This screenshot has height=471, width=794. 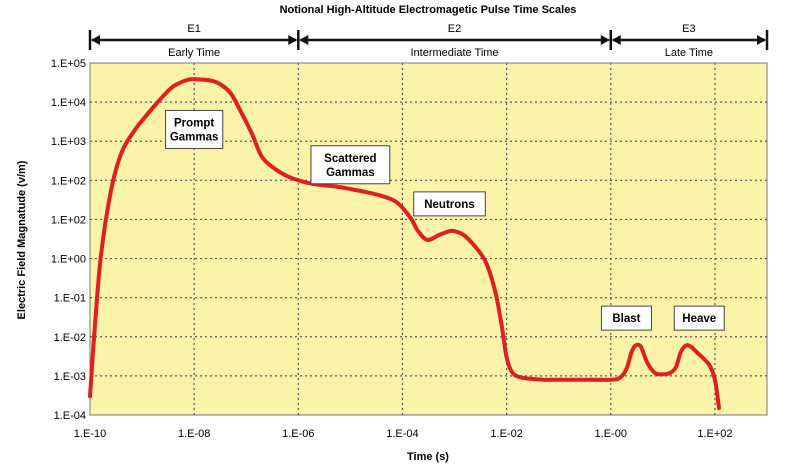 I want to click on x-axis-label: Time (s), so click(x=428, y=457).